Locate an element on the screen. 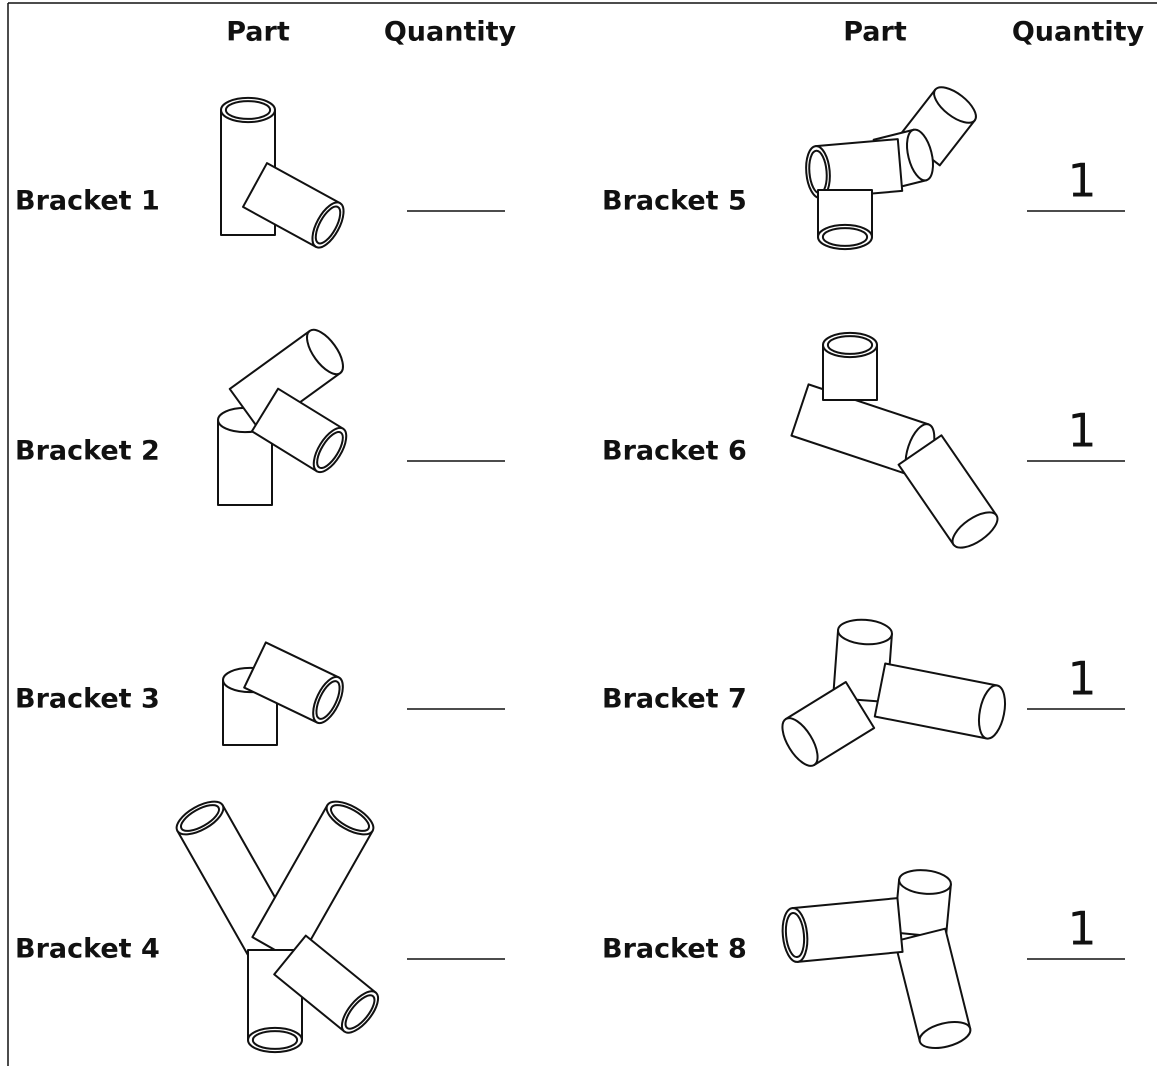  row-label: Bracket 8 is located at coordinates (674, 949).